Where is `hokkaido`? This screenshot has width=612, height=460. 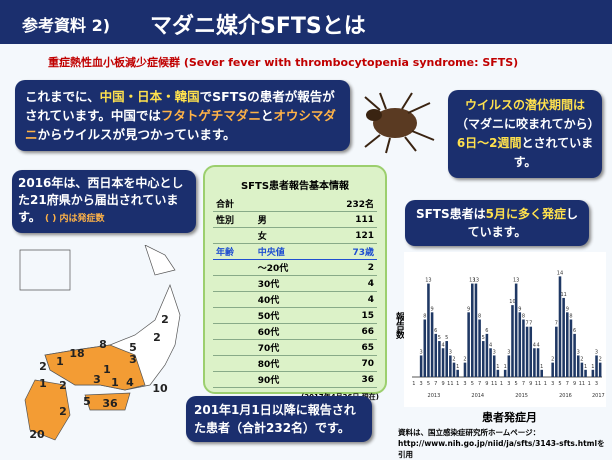
hokkaido is located at coordinates (160, 260).